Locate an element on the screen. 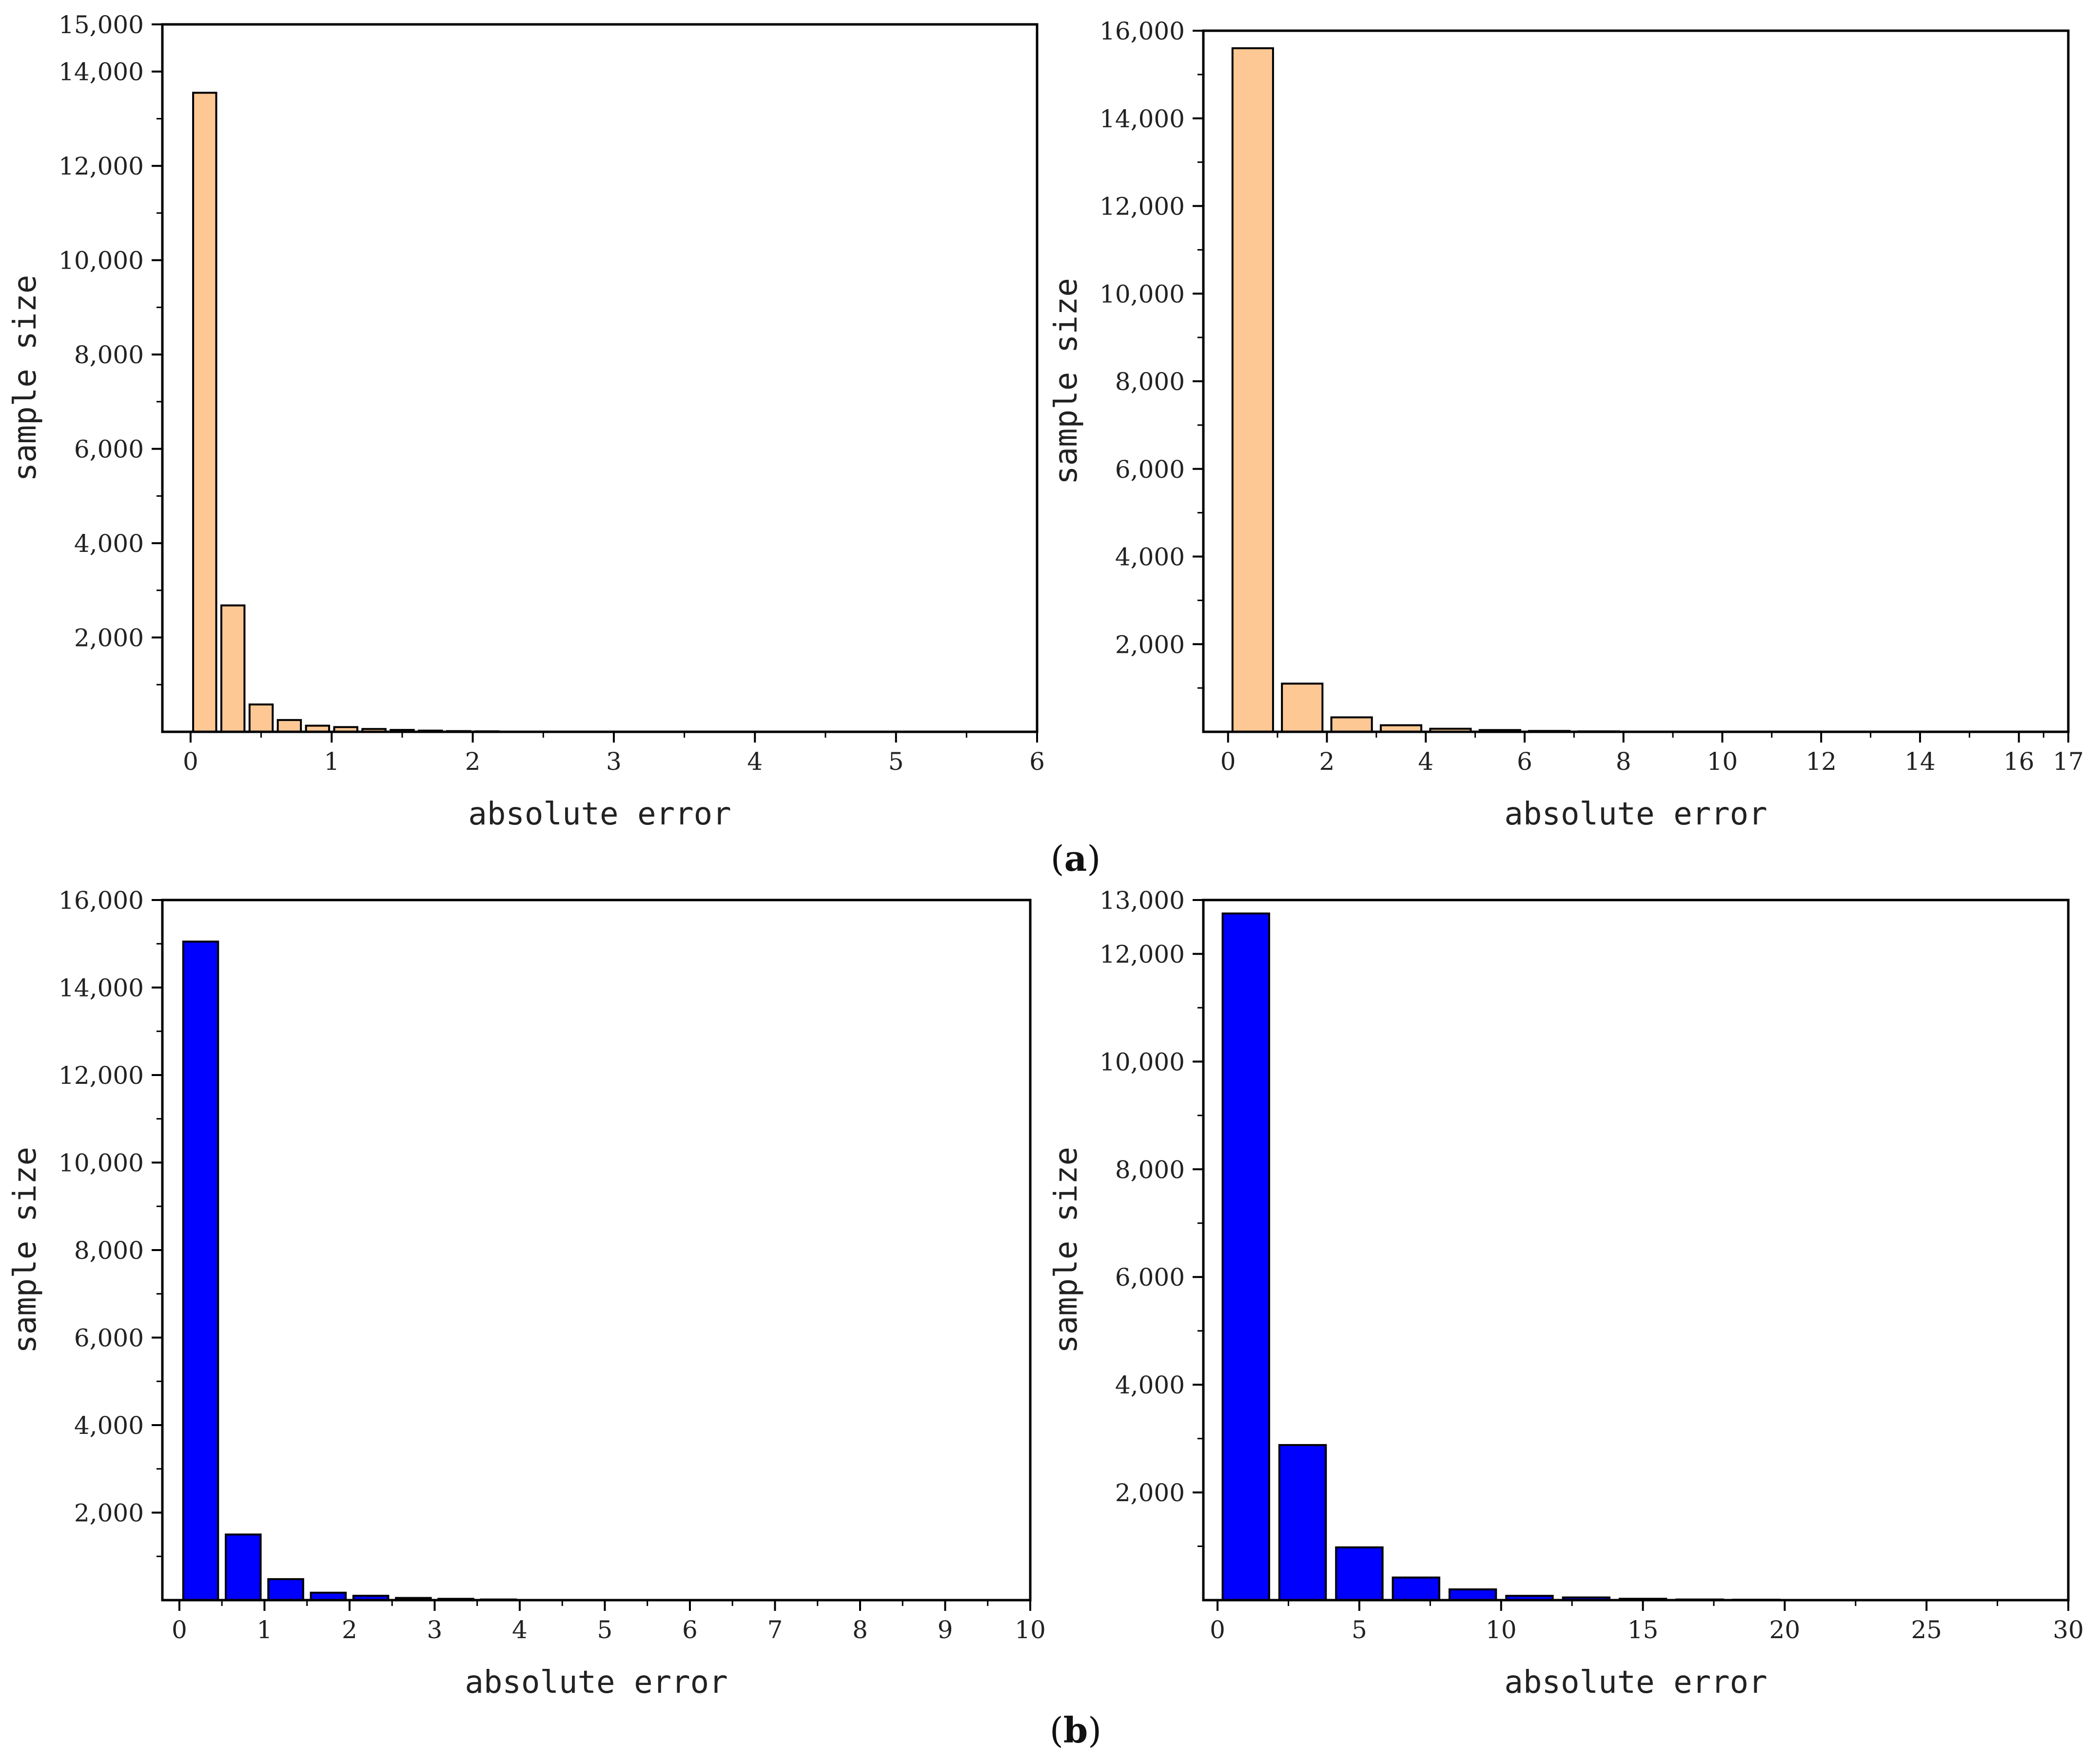 The image size is (2100, 1762). x-tick-label-a-right-4: 8 is located at coordinates (1623, 761).